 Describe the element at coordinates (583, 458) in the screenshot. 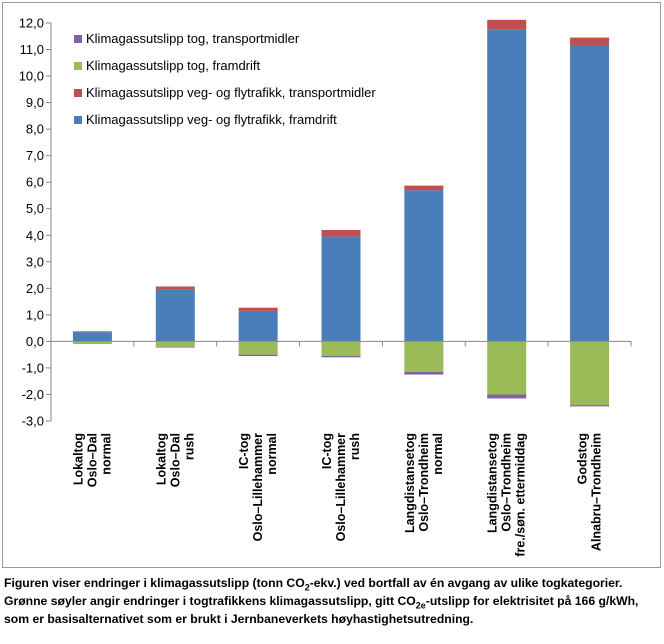

I see `category-label: Godstog` at that location.